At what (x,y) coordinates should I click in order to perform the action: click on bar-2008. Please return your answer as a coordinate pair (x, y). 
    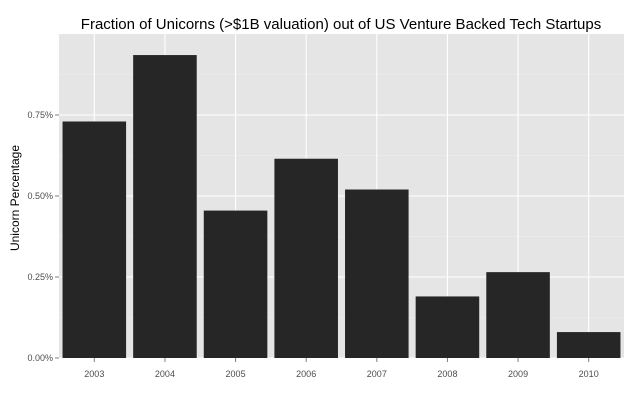
    Looking at the image, I should click on (447, 327).